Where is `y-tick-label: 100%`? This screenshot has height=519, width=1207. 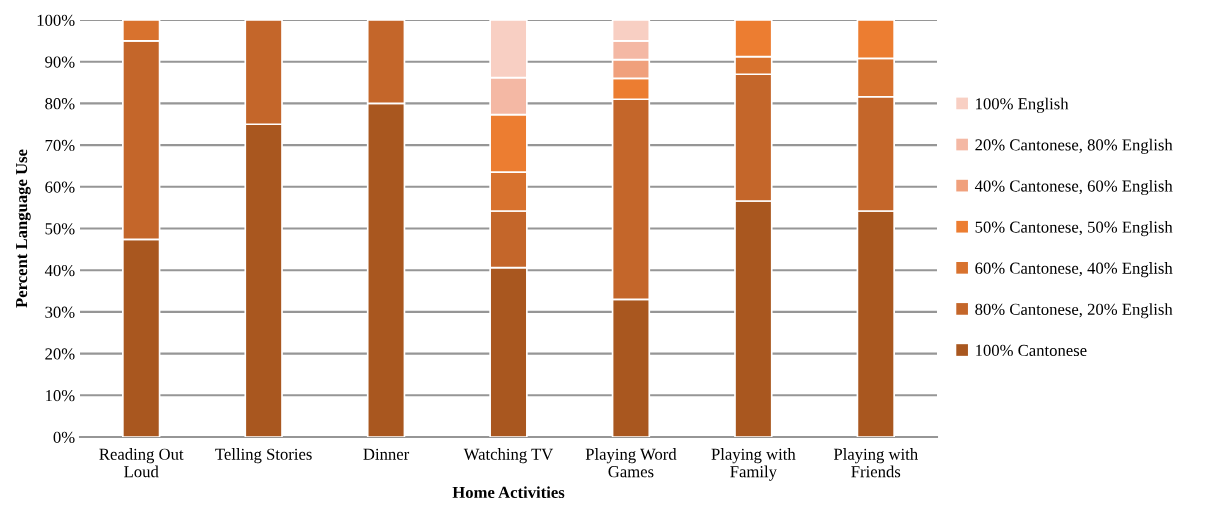 y-tick-label: 100% is located at coordinates (56, 20).